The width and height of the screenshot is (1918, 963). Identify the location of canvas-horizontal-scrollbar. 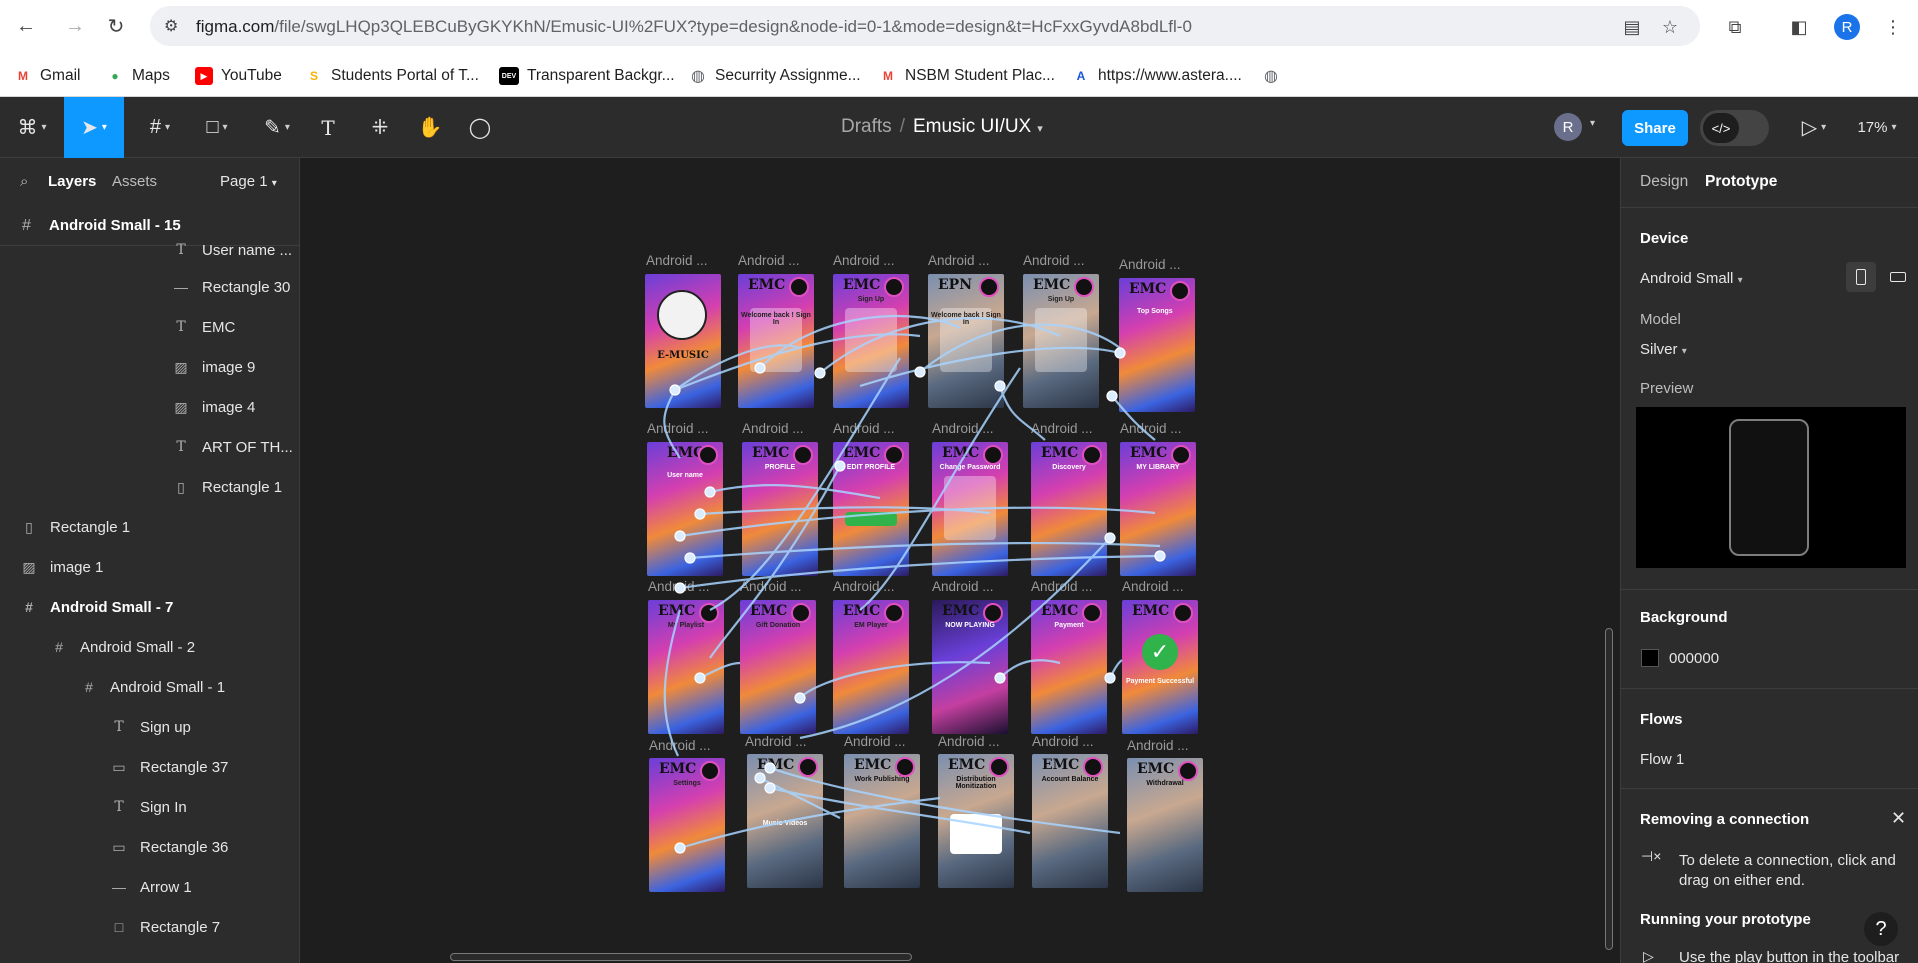
(681, 957).